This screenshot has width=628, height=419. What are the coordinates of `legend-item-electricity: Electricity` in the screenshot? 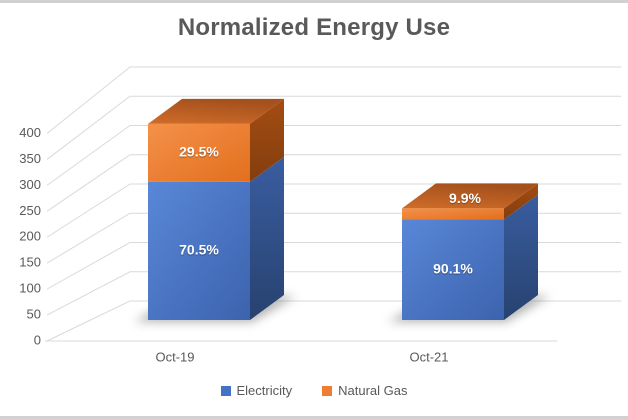 It's located at (256, 390).